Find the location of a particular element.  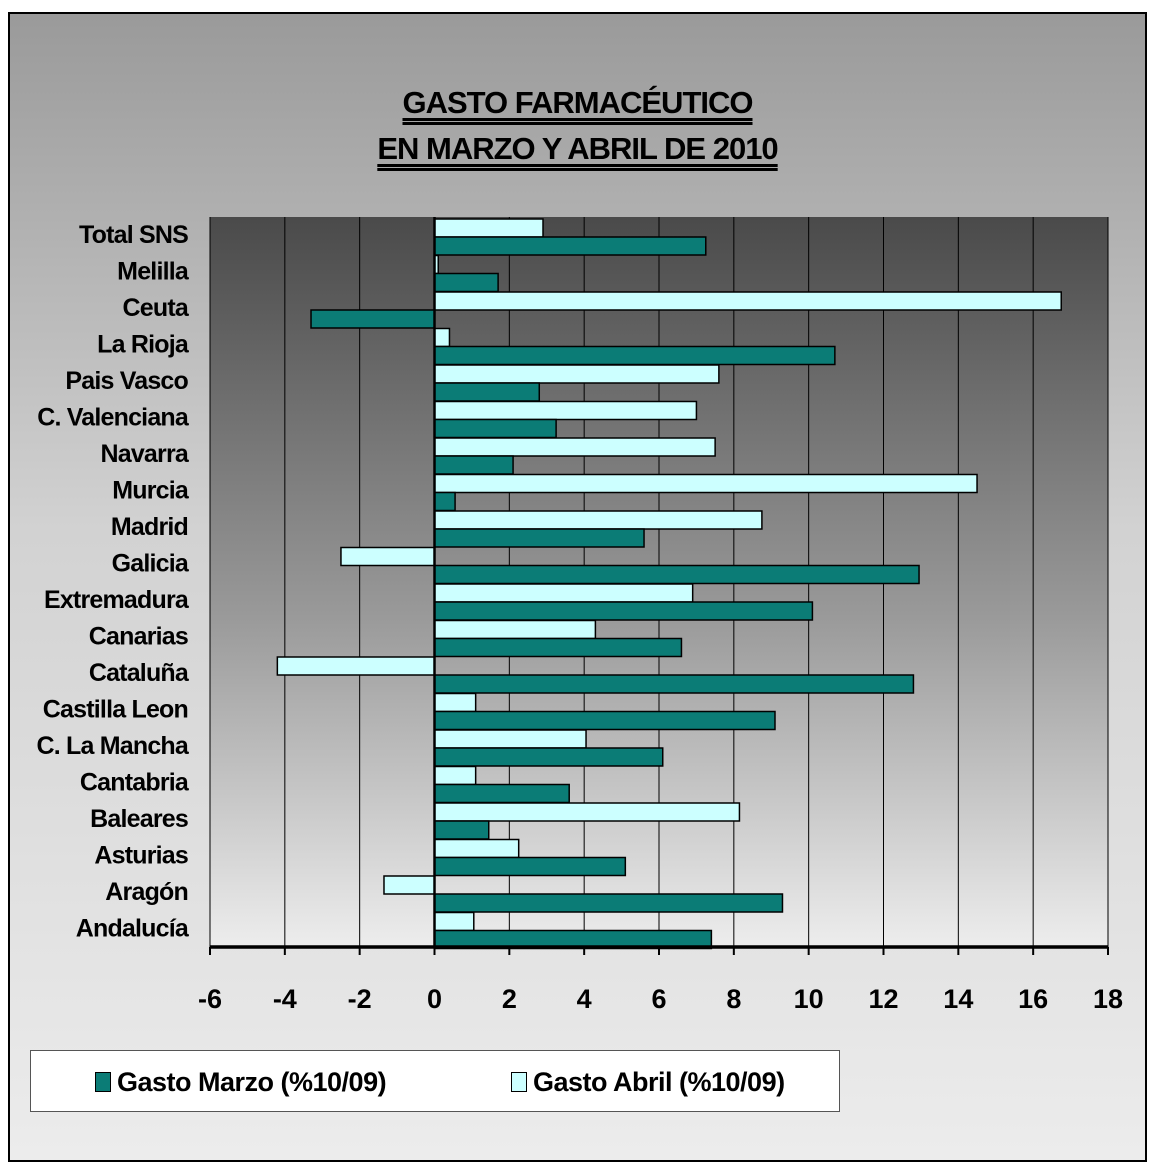

x-tick-label: -4 is located at coordinates (285, 999).